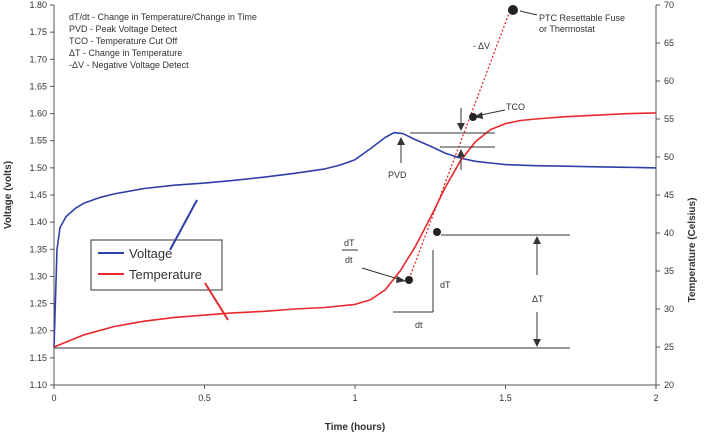  I want to click on y-tick-label: 1.25, so click(38, 304).